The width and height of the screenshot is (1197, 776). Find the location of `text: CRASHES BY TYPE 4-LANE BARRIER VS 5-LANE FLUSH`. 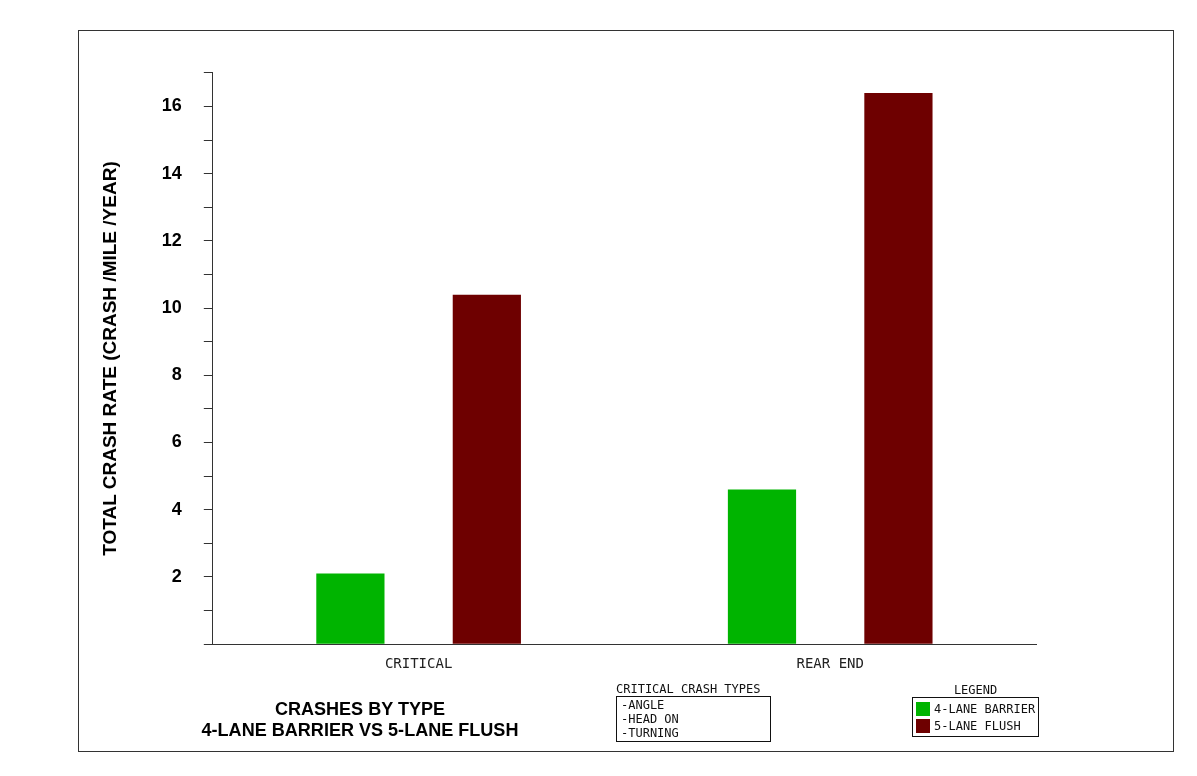

text: CRASHES BY TYPE 4-LANE BARRIER VS 5-LANE FLUSH is located at coordinates (360, 719).